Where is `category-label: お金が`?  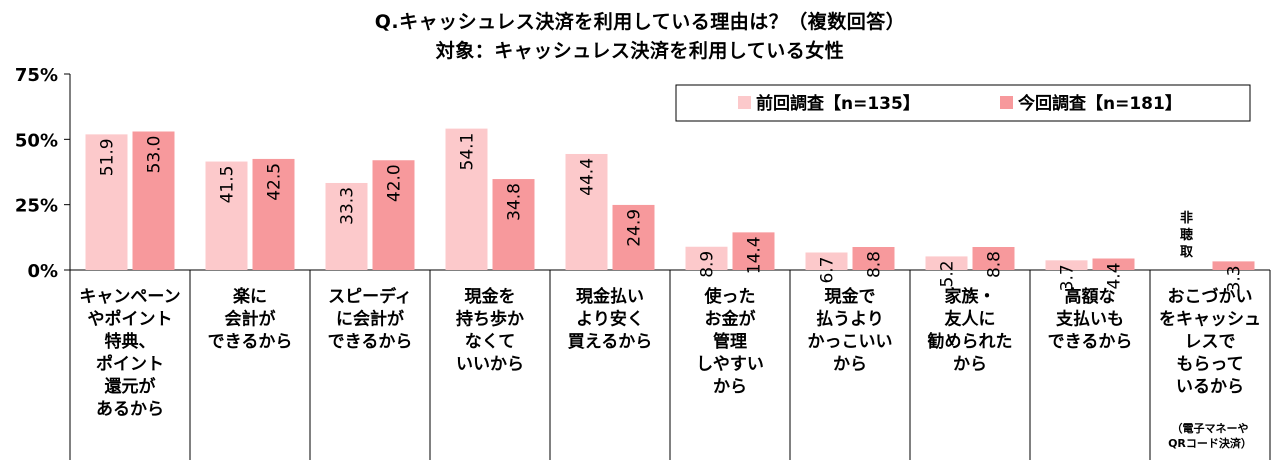 category-label: お金が is located at coordinates (730, 319).